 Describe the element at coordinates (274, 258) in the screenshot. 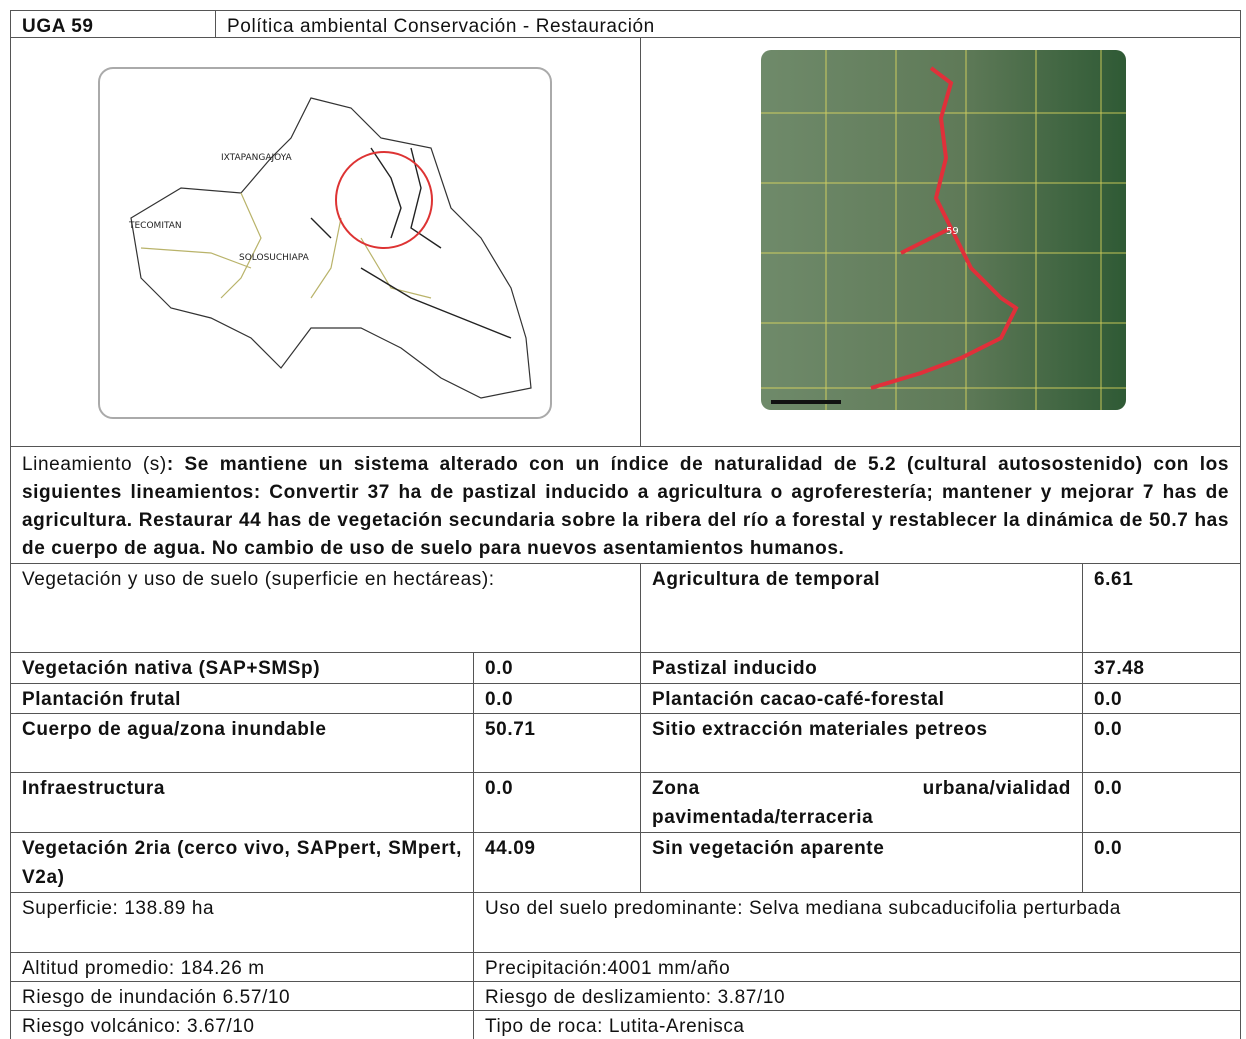

I see `map-label: SOLOSUCHIAPA` at that location.